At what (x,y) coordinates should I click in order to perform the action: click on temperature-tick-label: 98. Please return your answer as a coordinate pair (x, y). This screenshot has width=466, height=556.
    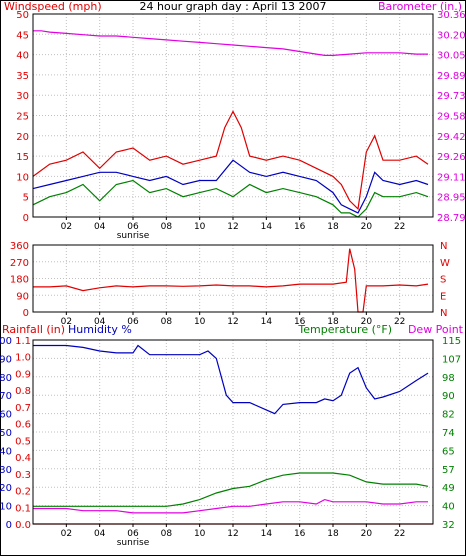
    Looking at the image, I should click on (448, 378).